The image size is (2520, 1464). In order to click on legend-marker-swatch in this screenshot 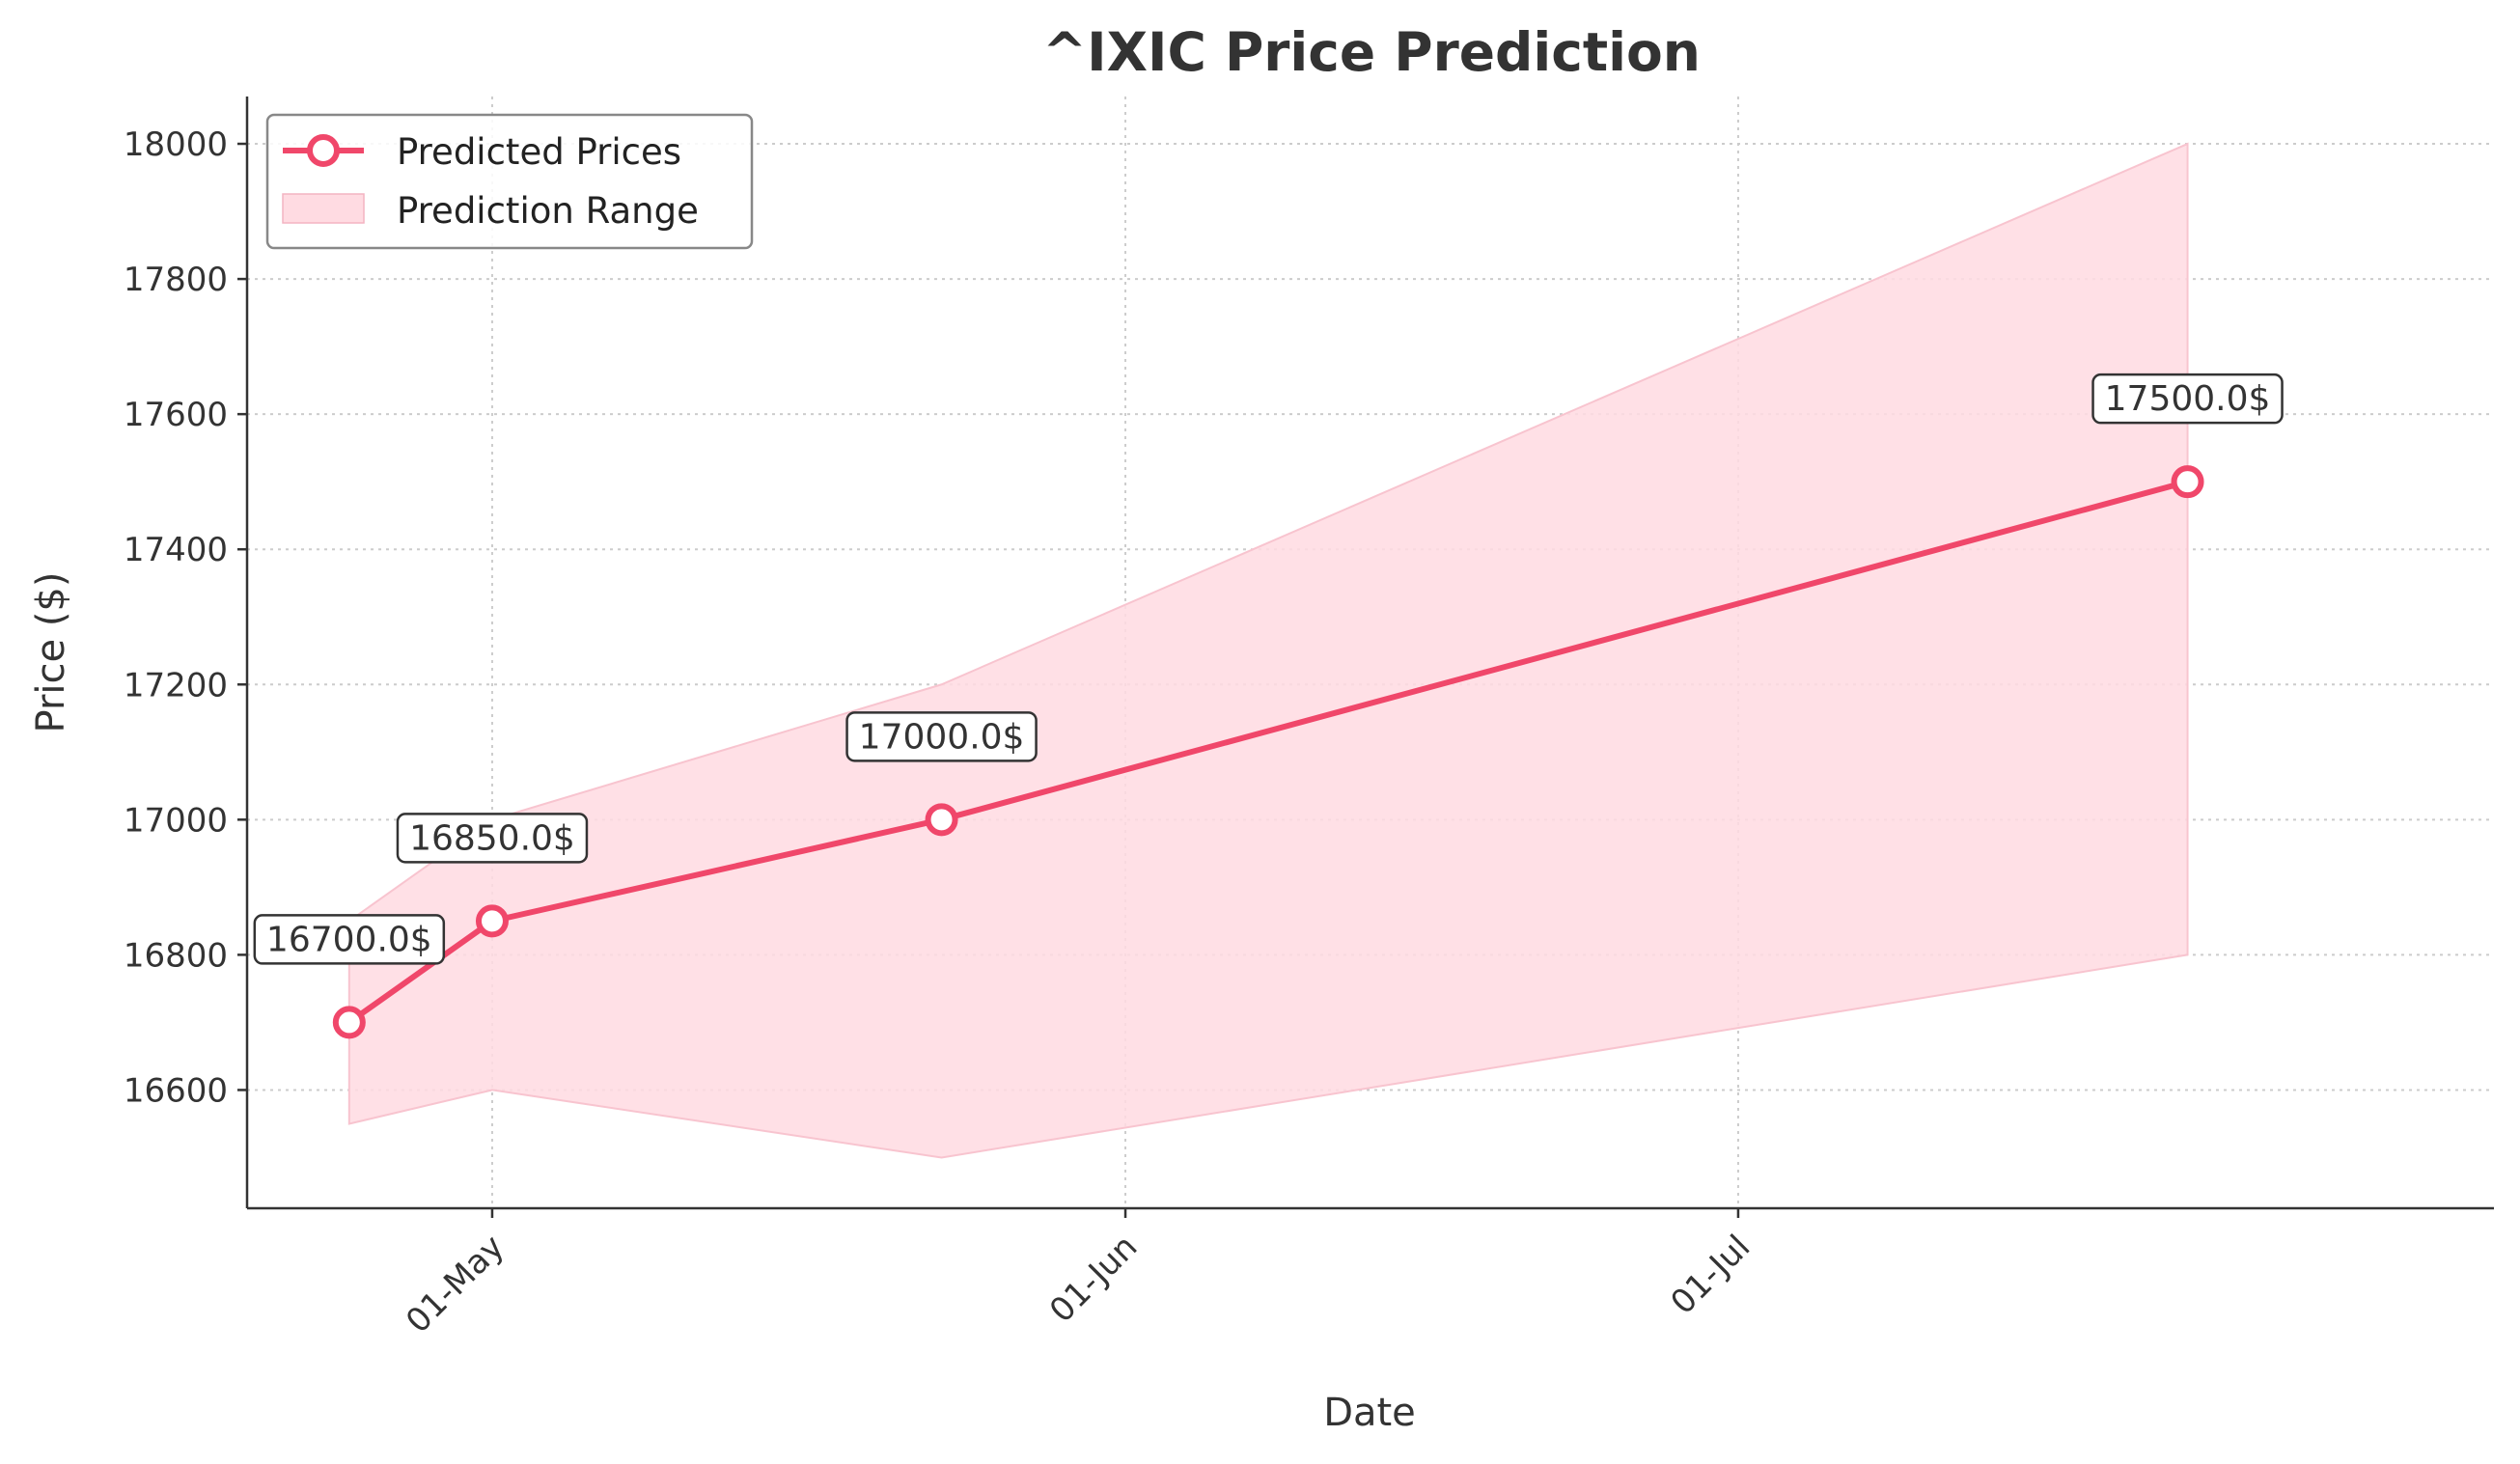, I will do `click(323, 150)`.